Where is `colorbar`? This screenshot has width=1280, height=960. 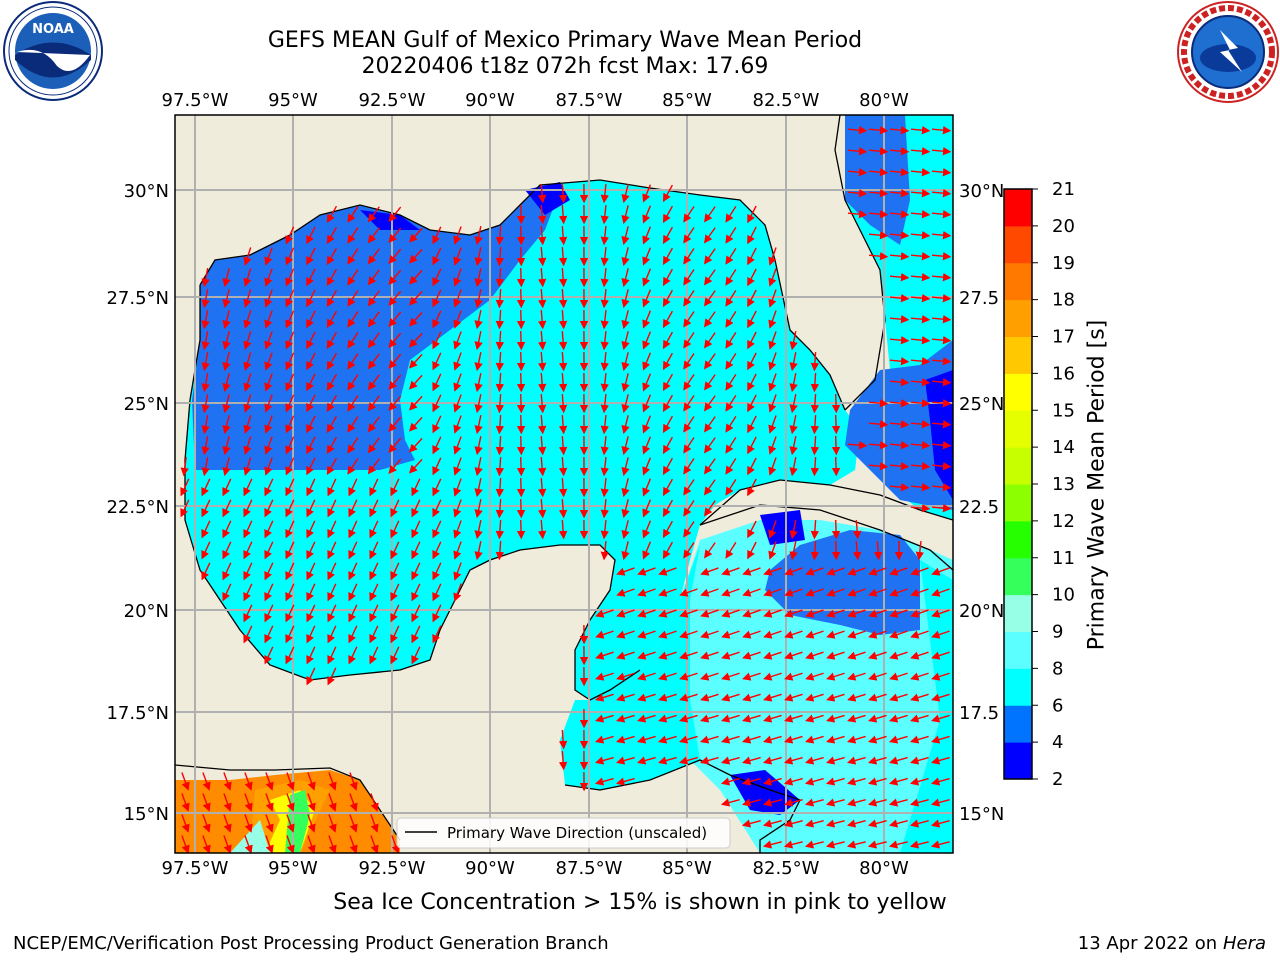 colorbar is located at coordinates (1018, 484).